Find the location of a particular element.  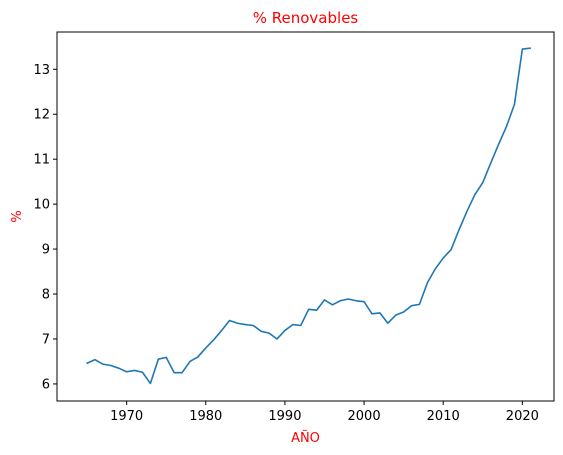

x-tick-label: 2010 is located at coordinates (443, 416).